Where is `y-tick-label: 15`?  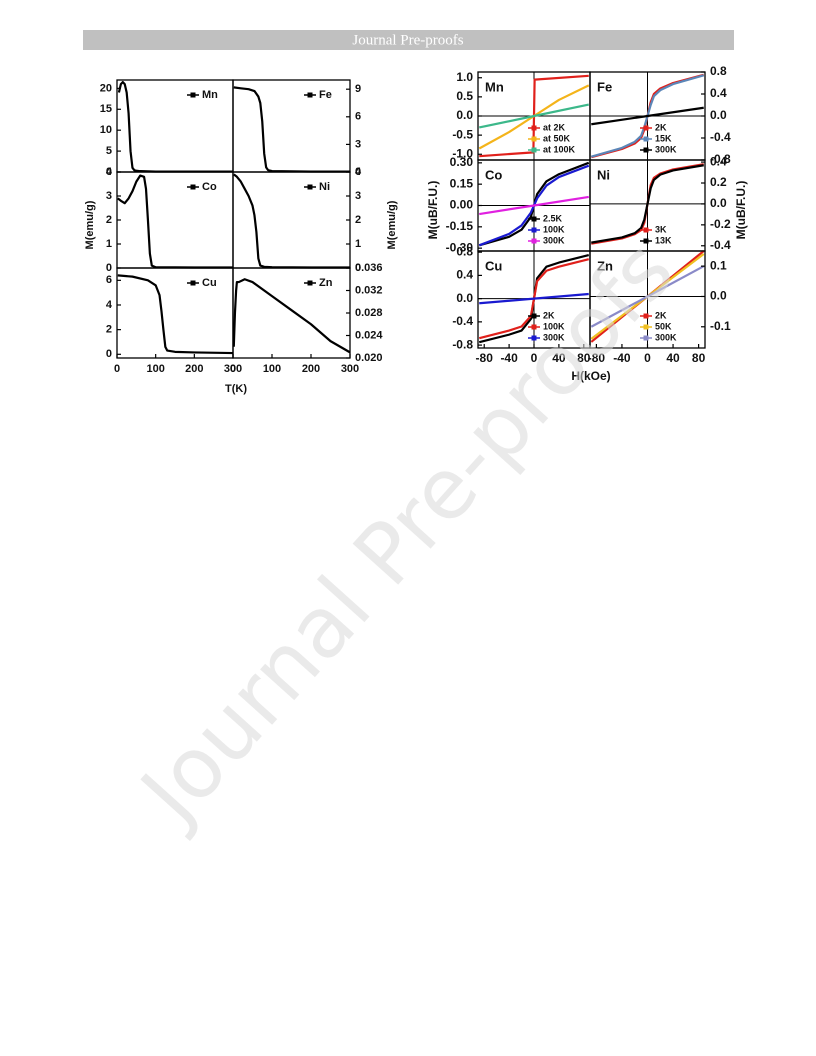 y-tick-label: 15 is located at coordinates (106, 109).